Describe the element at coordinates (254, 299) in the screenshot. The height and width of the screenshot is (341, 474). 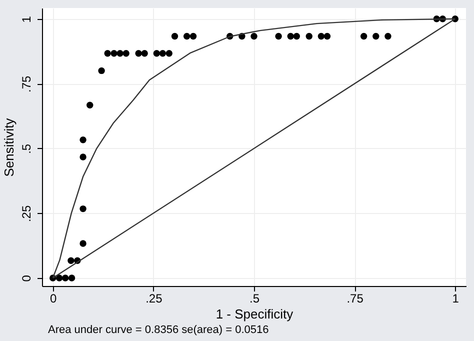
I see `x-tick-label: .5` at that location.